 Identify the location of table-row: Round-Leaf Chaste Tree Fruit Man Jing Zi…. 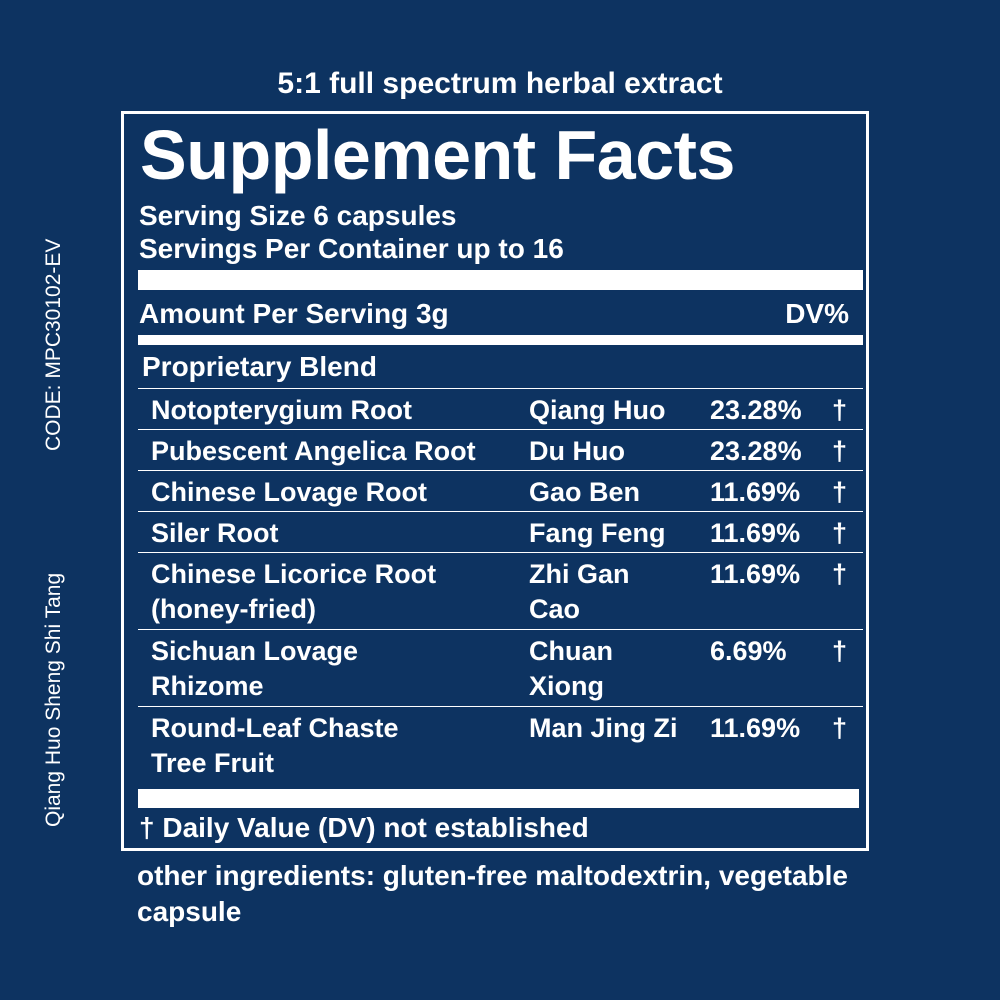
(500, 745).